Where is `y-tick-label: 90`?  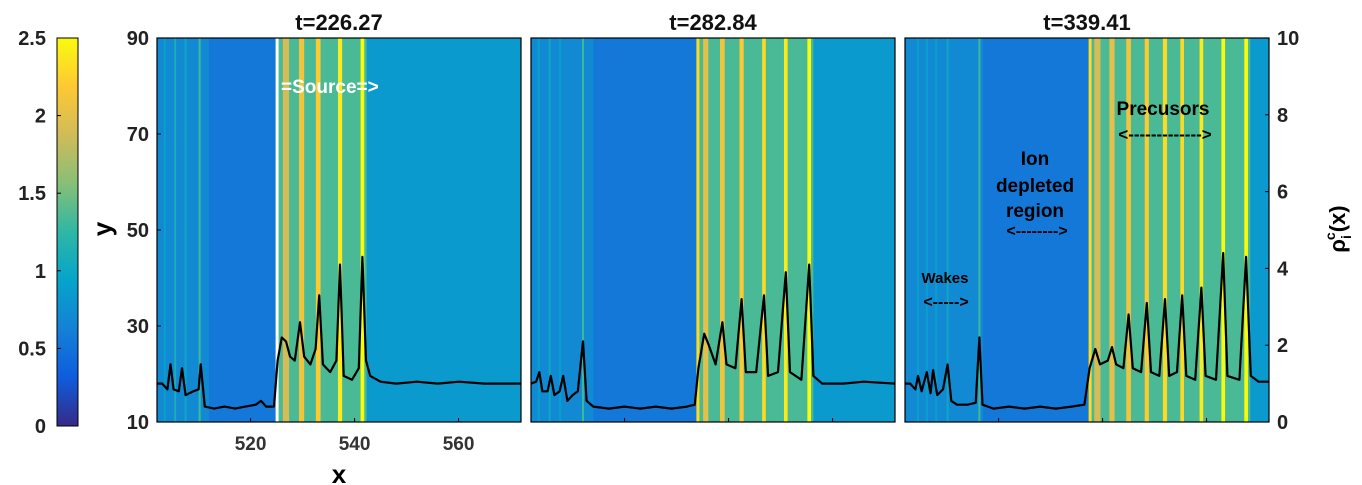
y-tick-label: 90 is located at coordinates (138, 39).